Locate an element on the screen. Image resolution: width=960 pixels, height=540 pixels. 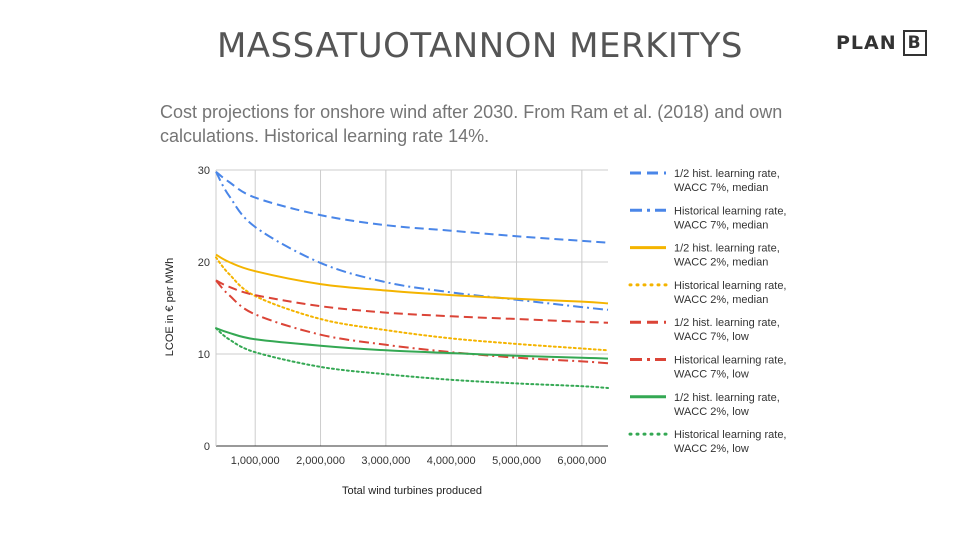
x-tick-label: 3,000,000 is located at coordinates (385, 461).